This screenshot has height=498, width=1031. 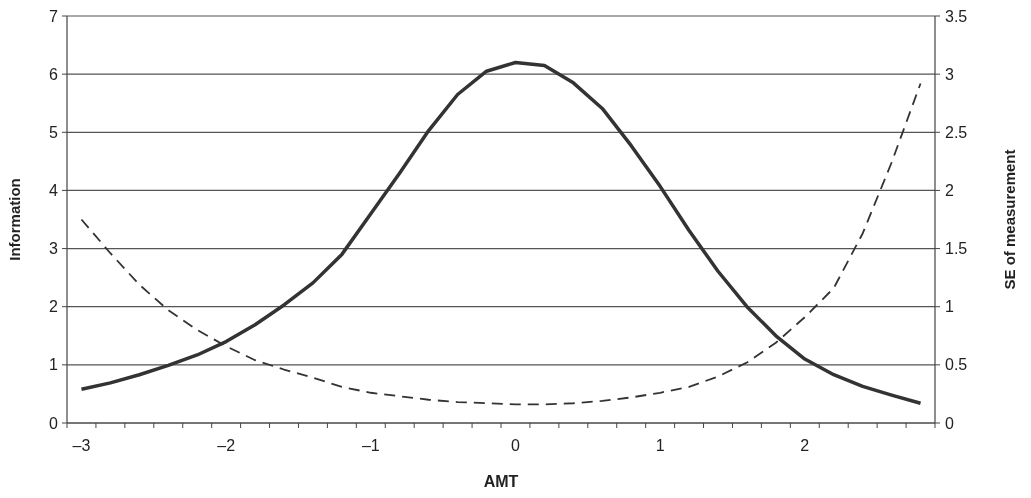 What do you see at coordinates (54, 16) in the screenshot?
I see `y-tick-label: 7` at bounding box center [54, 16].